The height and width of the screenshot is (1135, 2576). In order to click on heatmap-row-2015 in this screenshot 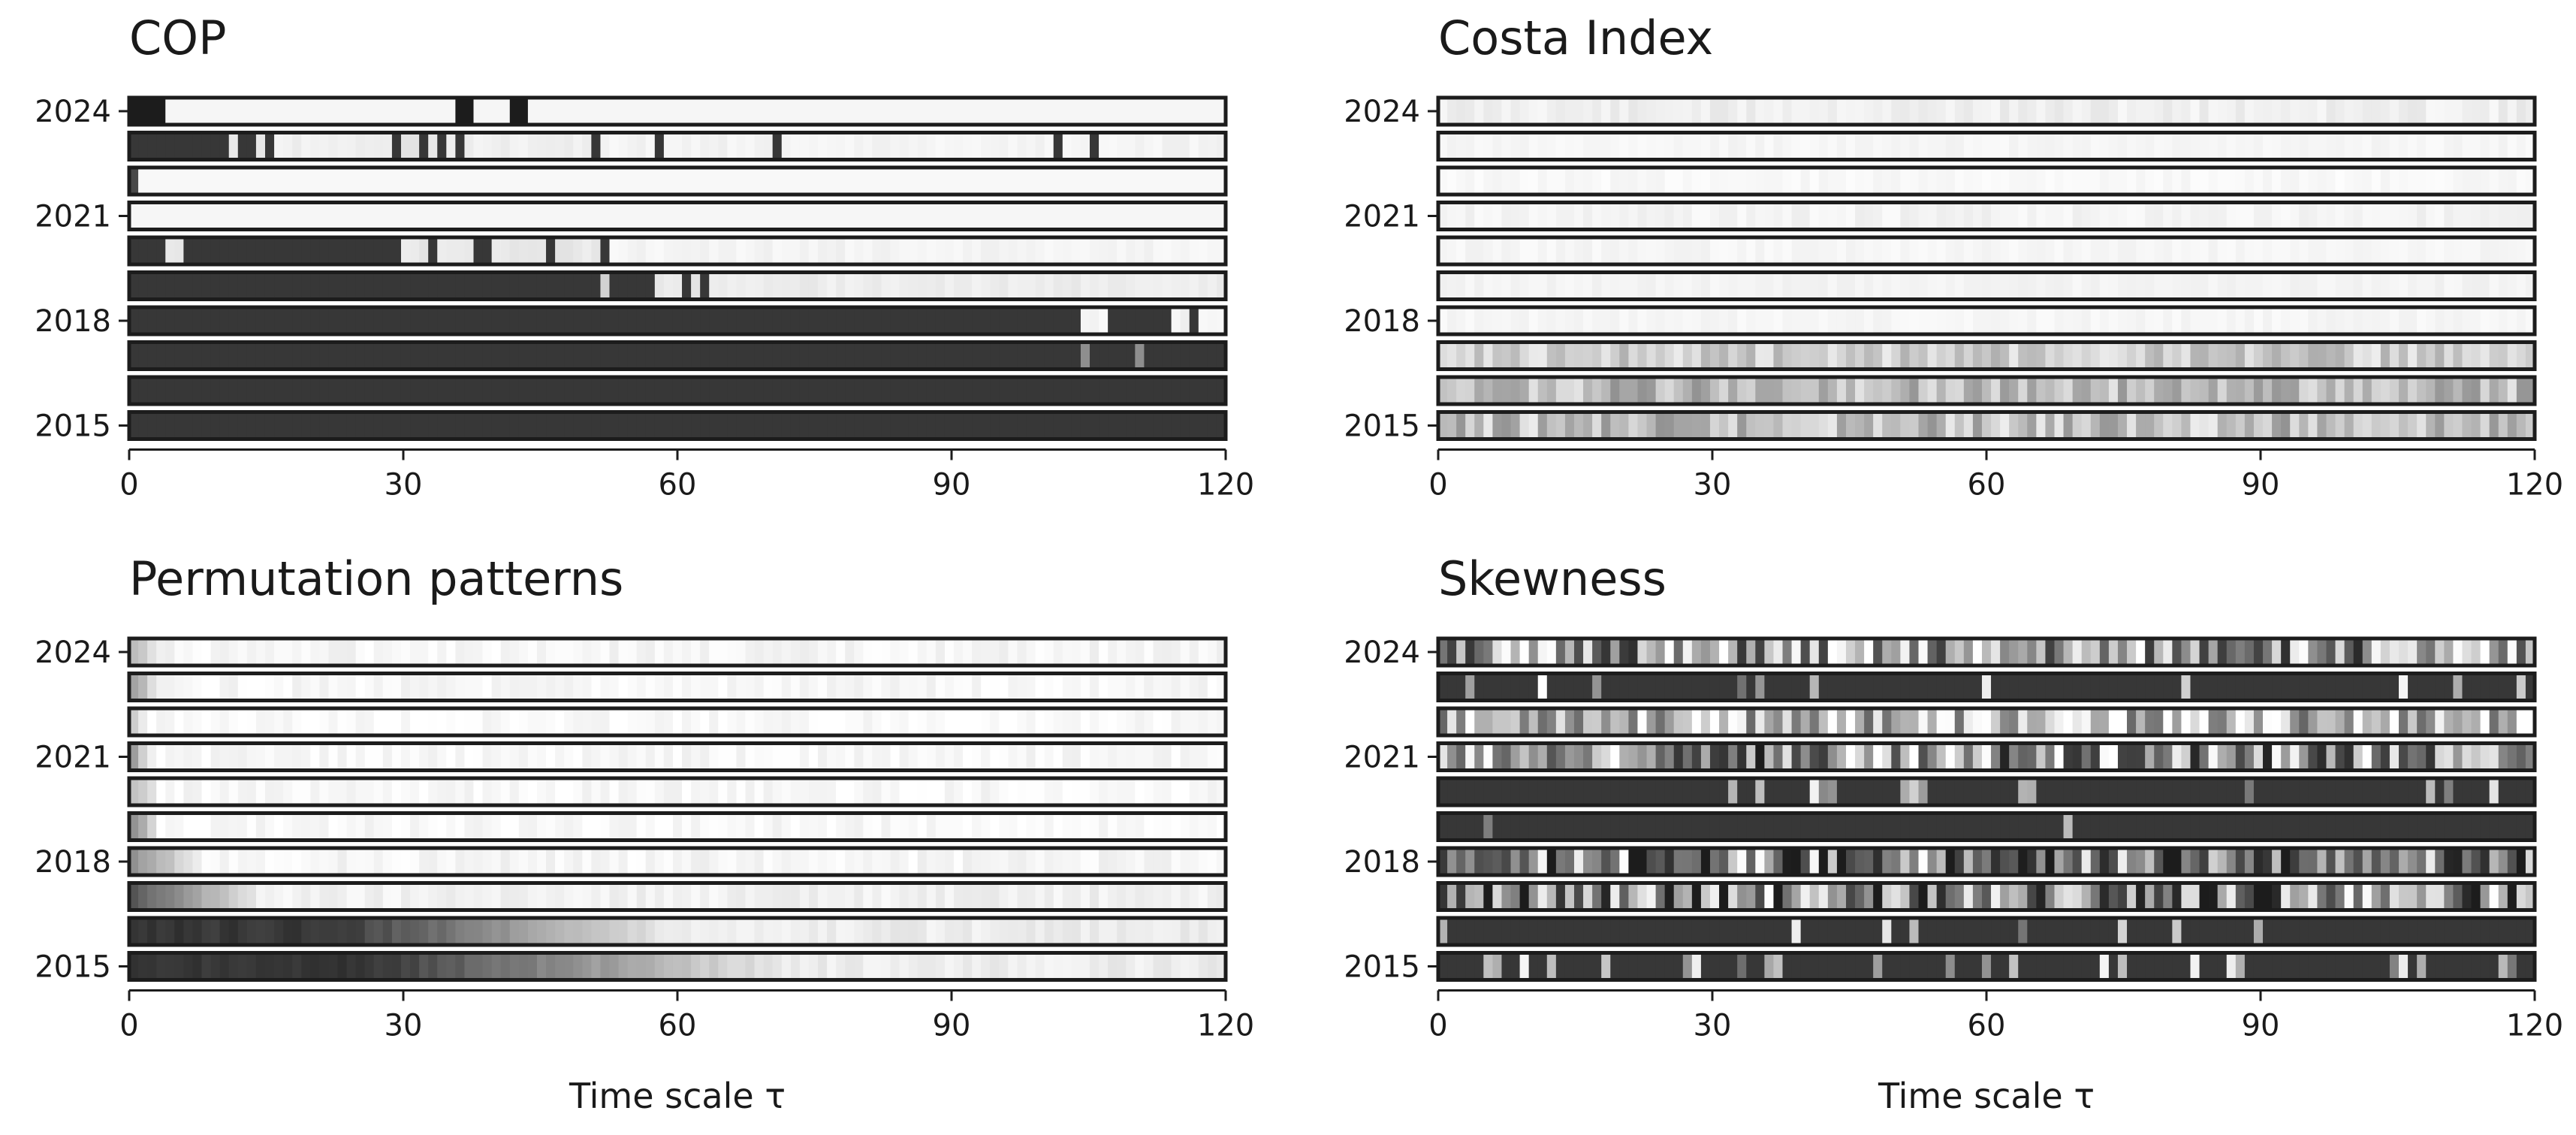, I will do `click(1987, 425)`.